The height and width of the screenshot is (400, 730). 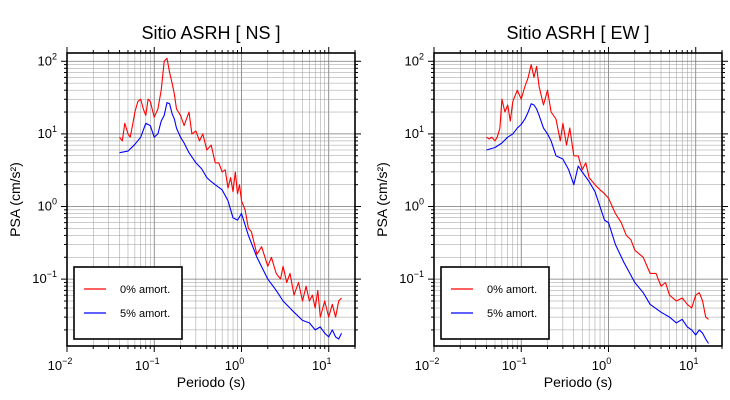 I want to click on chart-title: Sitio ASRH [ NS ], so click(x=210, y=33).